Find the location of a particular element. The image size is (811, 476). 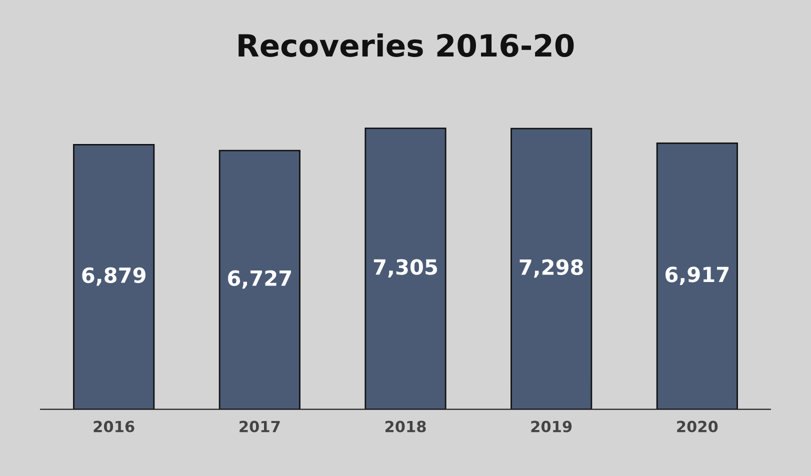

x-tick-label: 2016 is located at coordinates (114, 426).